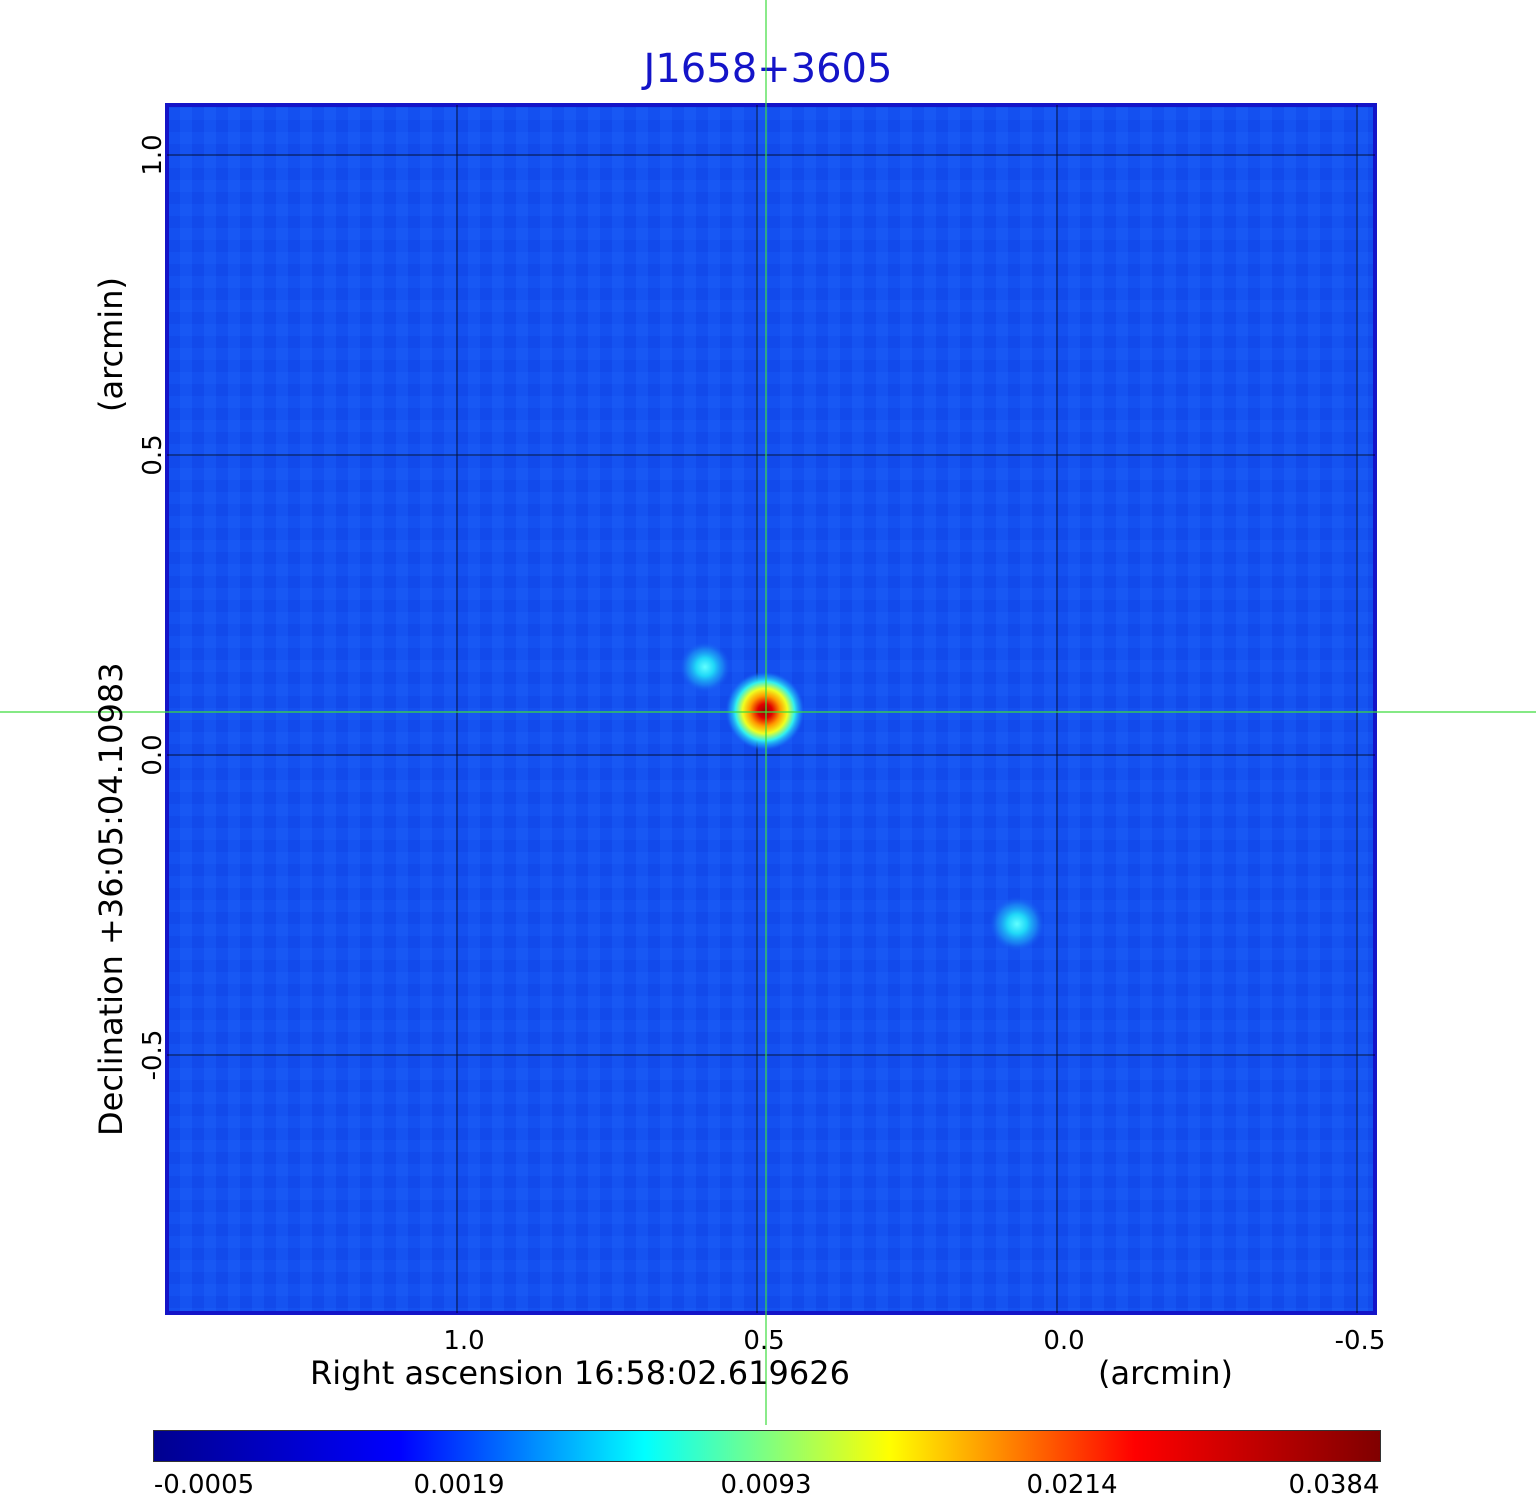 The width and height of the screenshot is (1536, 1500). What do you see at coordinates (153, 155) in the screenshot?
I see `y-tick-label: 1.0` at bounding box center [153, 155].